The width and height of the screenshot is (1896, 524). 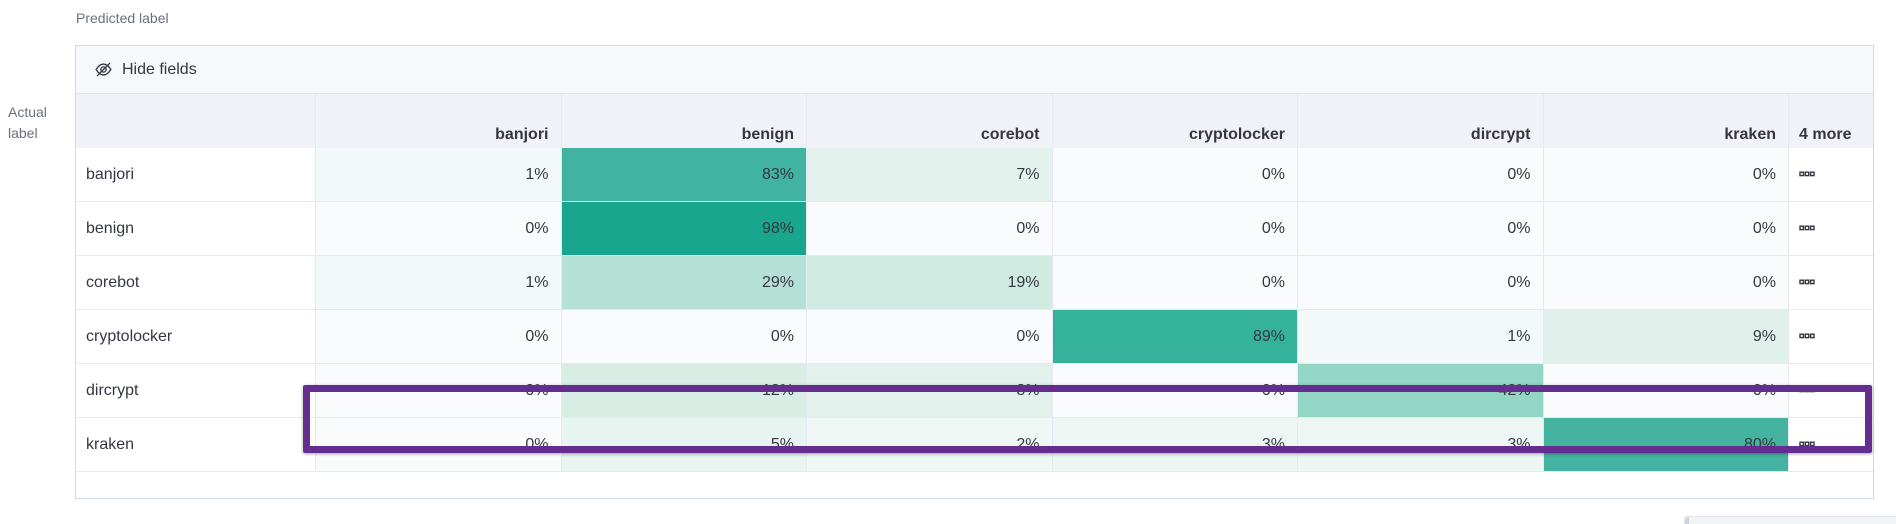 What do you see at coordinates (1175, 337) in the screenshot?
I see `matrix-cell: 89%` at bounding box center [1175, 337].